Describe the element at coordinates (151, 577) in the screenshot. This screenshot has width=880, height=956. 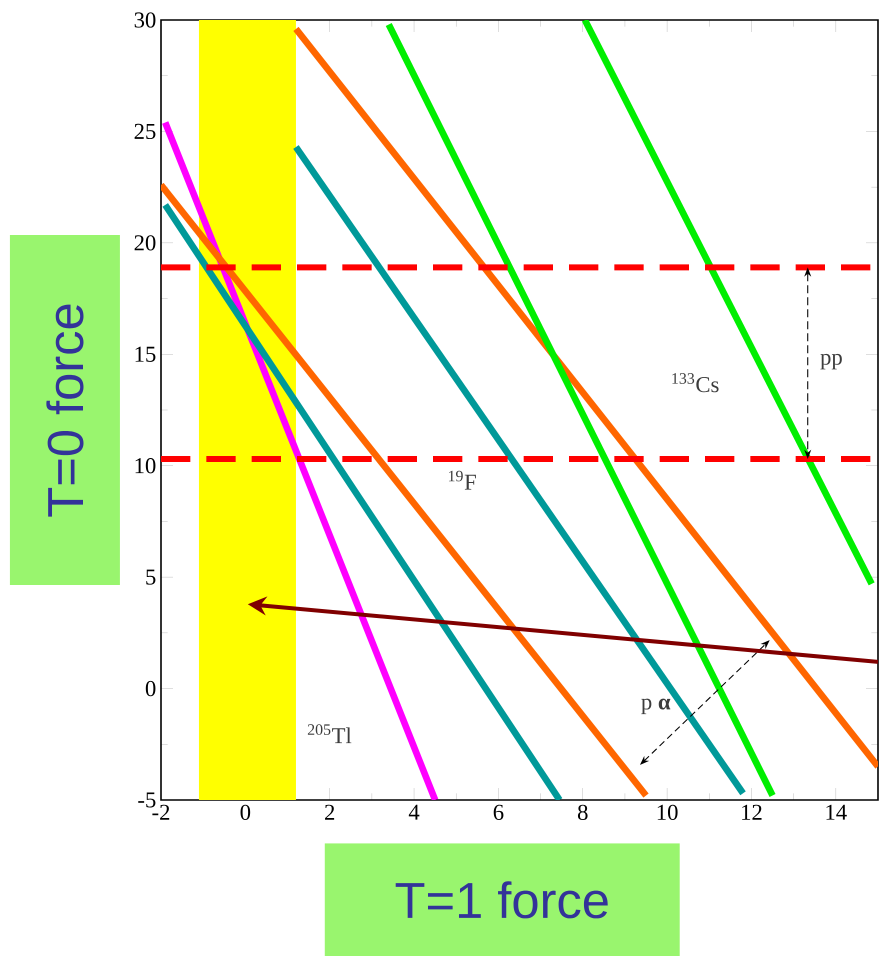
I see `y-tick-label: 5` at that location.